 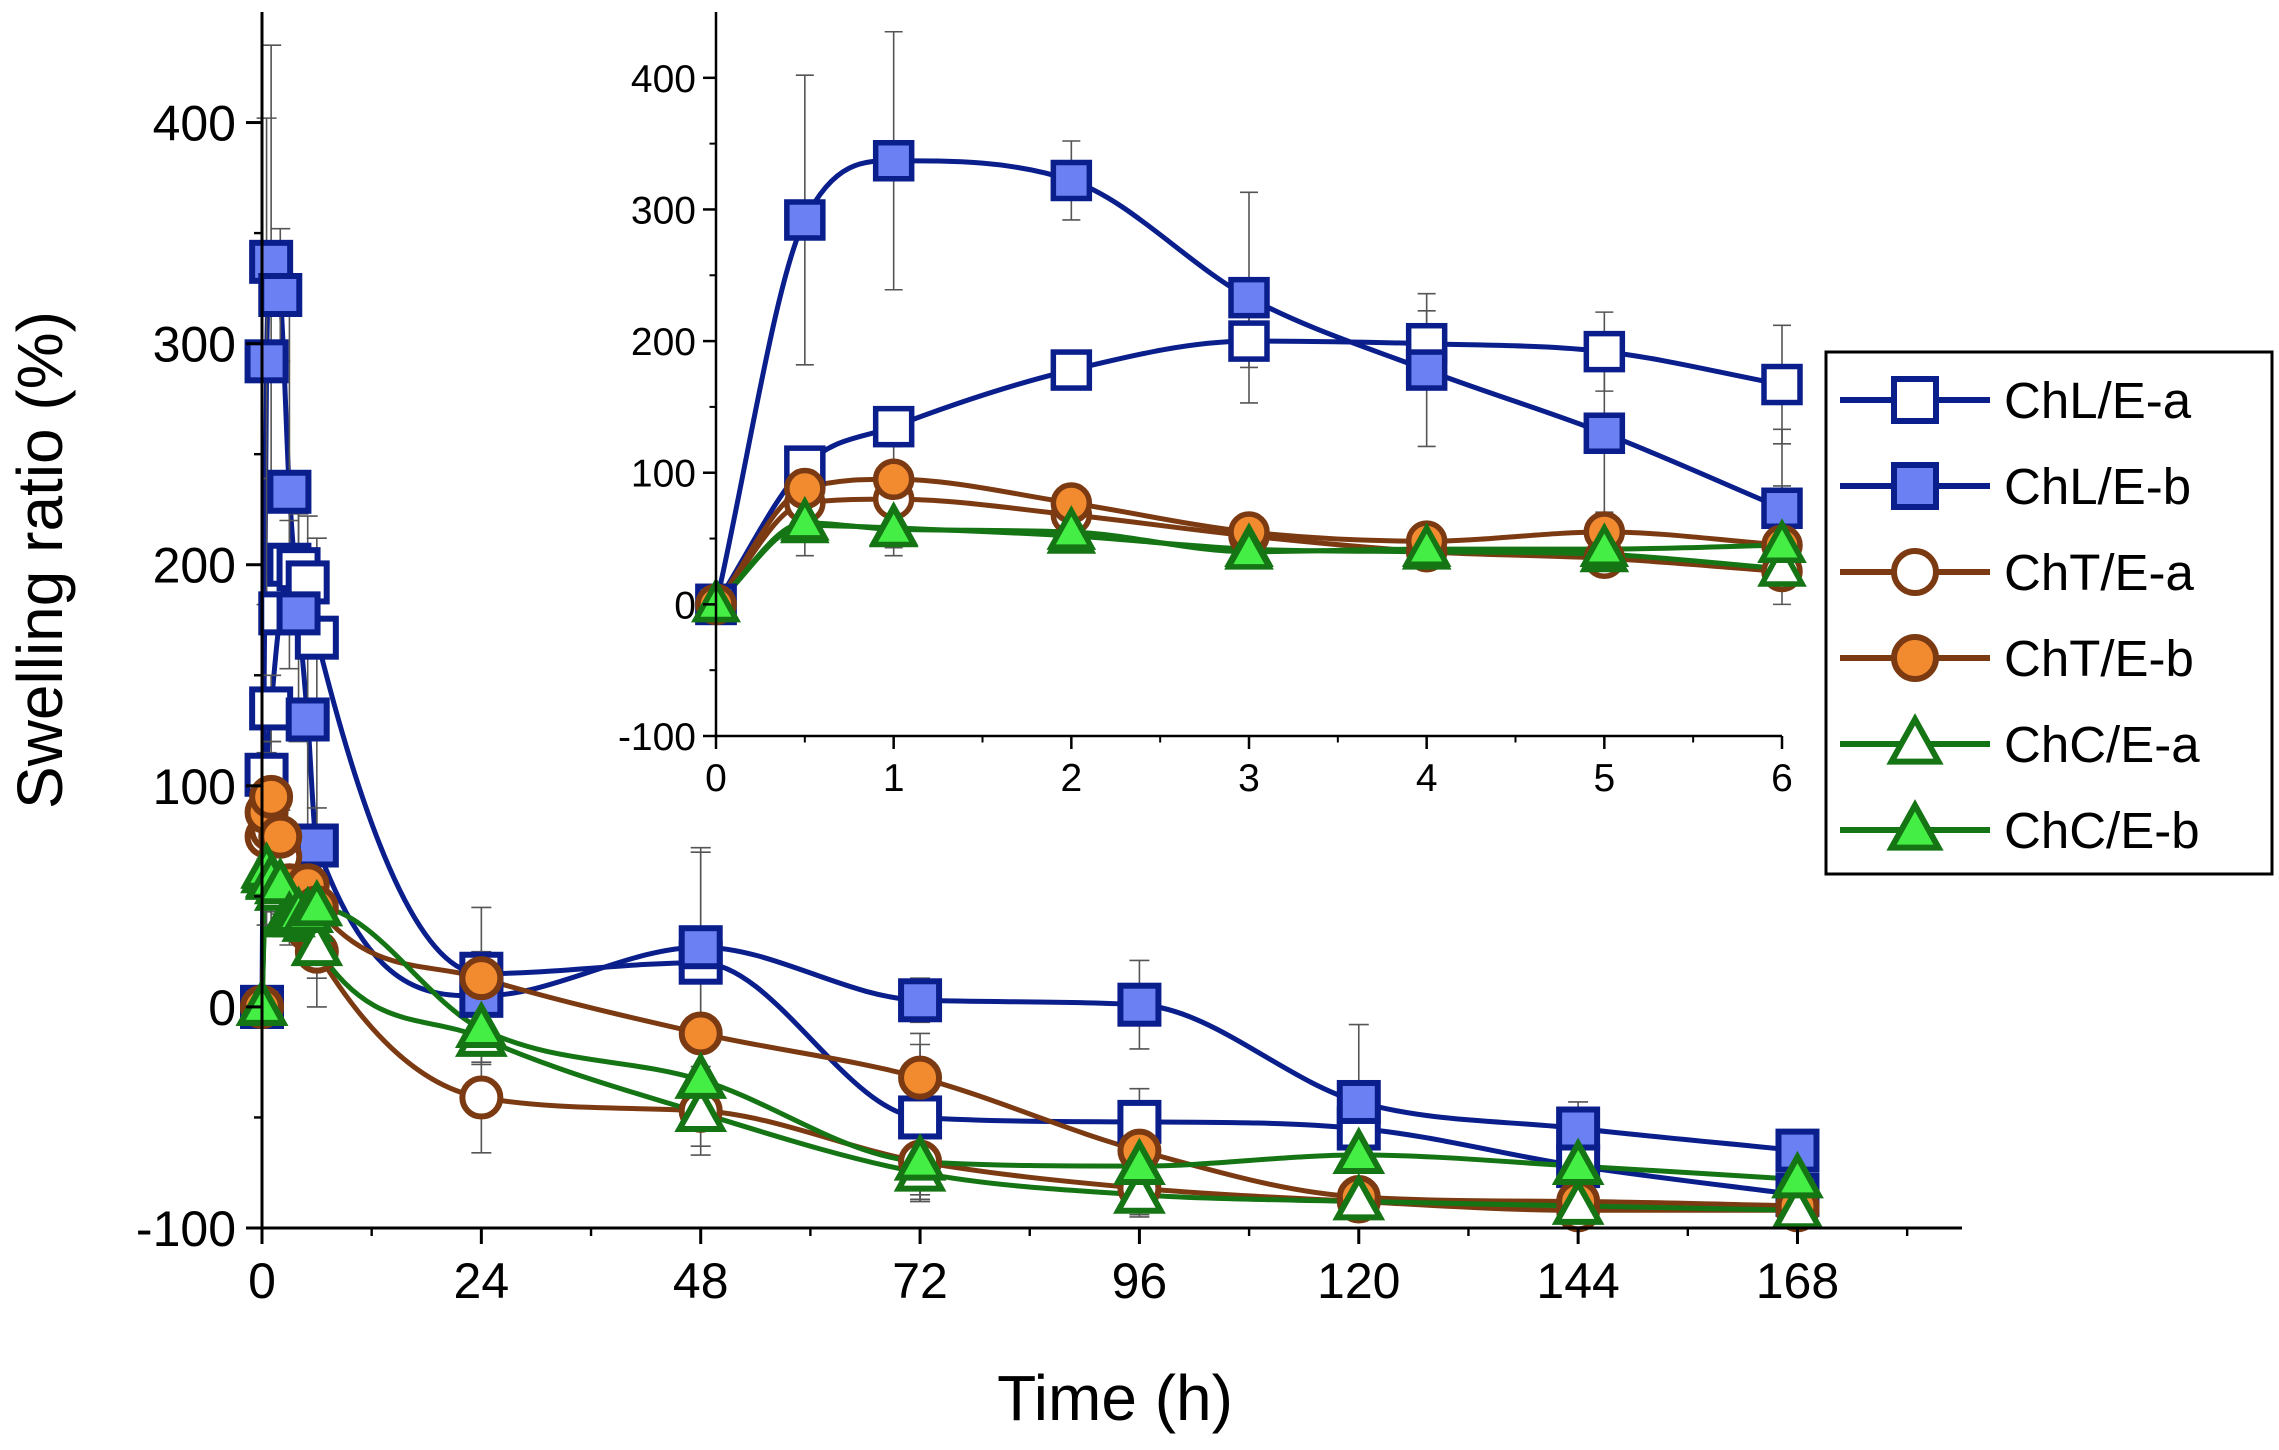 What do you see at coordinates (1915, 658) in the screenshot?
I see `legend-marker-cht-e-b` at bounding box center [1915, 658].